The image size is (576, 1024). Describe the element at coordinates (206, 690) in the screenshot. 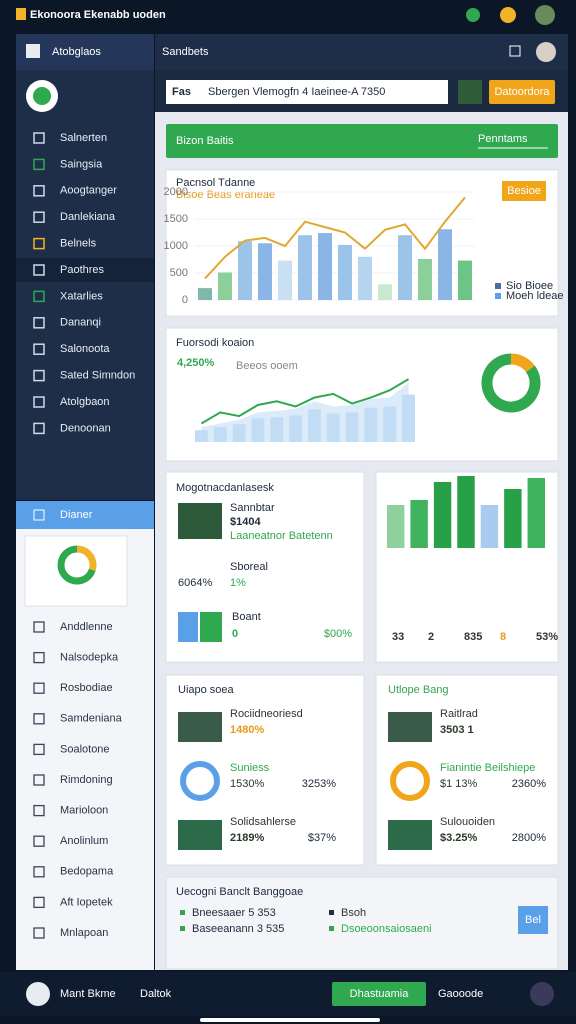

I see `card-title: Uiapo soea` at that location.